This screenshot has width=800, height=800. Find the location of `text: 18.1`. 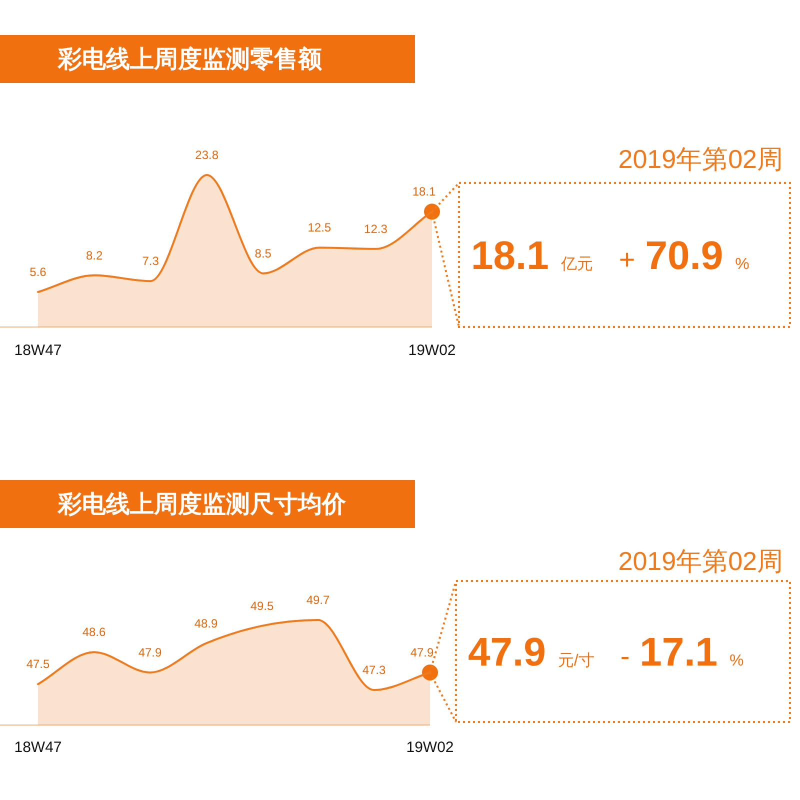

text: 18.1 is located at coordinates (510, 256).